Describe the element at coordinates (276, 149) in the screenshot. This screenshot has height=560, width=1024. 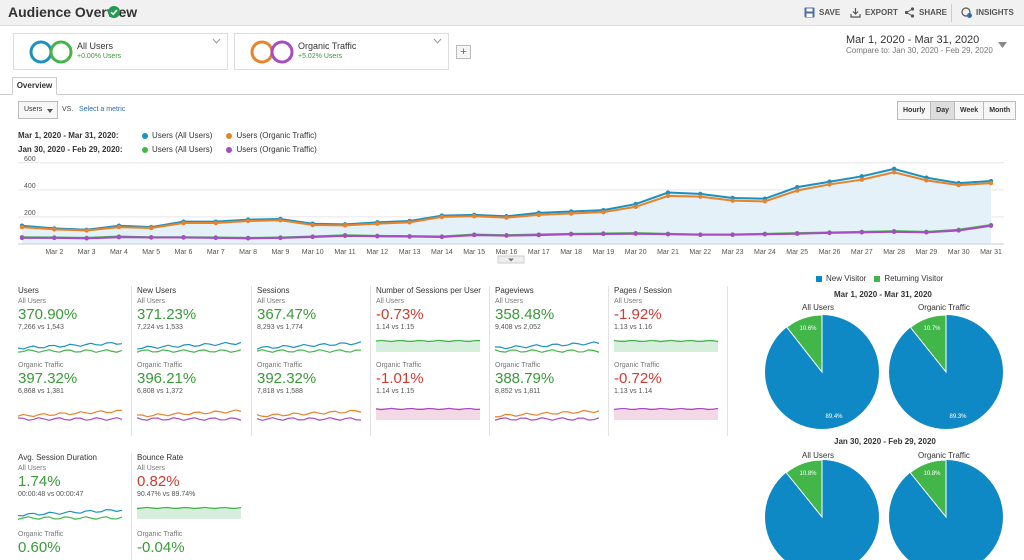
I see `legend-item: Users (Organic Traffic)` at that location.